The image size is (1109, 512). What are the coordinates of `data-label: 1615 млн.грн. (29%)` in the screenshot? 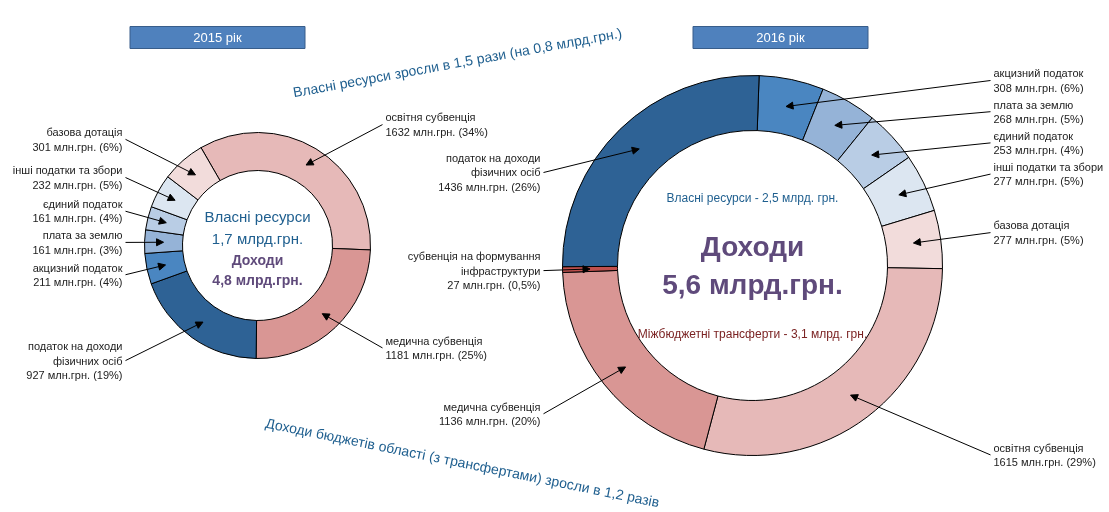 It's located at (1044, 462).